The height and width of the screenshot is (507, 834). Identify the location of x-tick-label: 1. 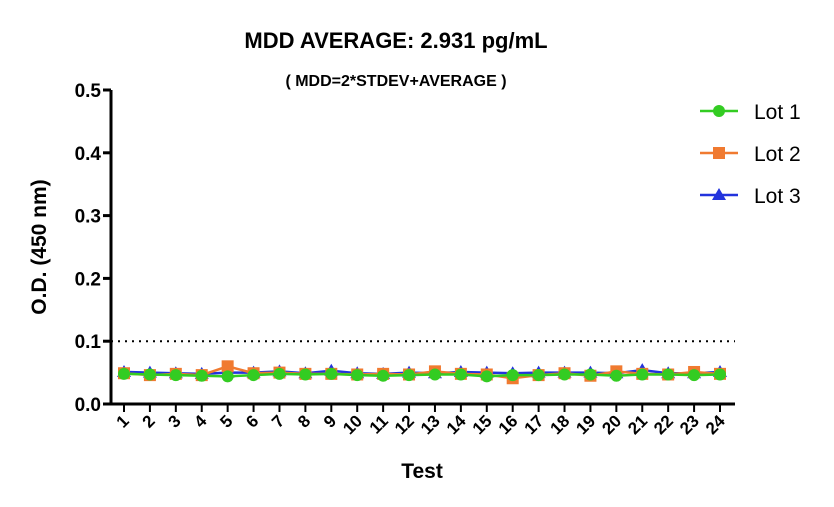
(123, 421).